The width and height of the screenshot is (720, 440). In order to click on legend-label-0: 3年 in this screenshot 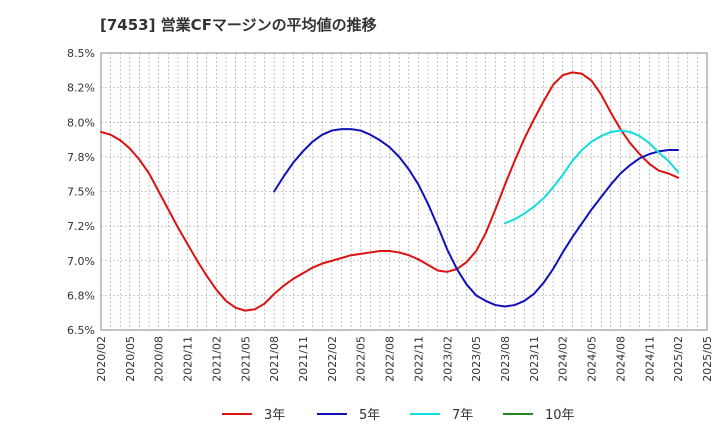, I will do `click(274, 415)`.